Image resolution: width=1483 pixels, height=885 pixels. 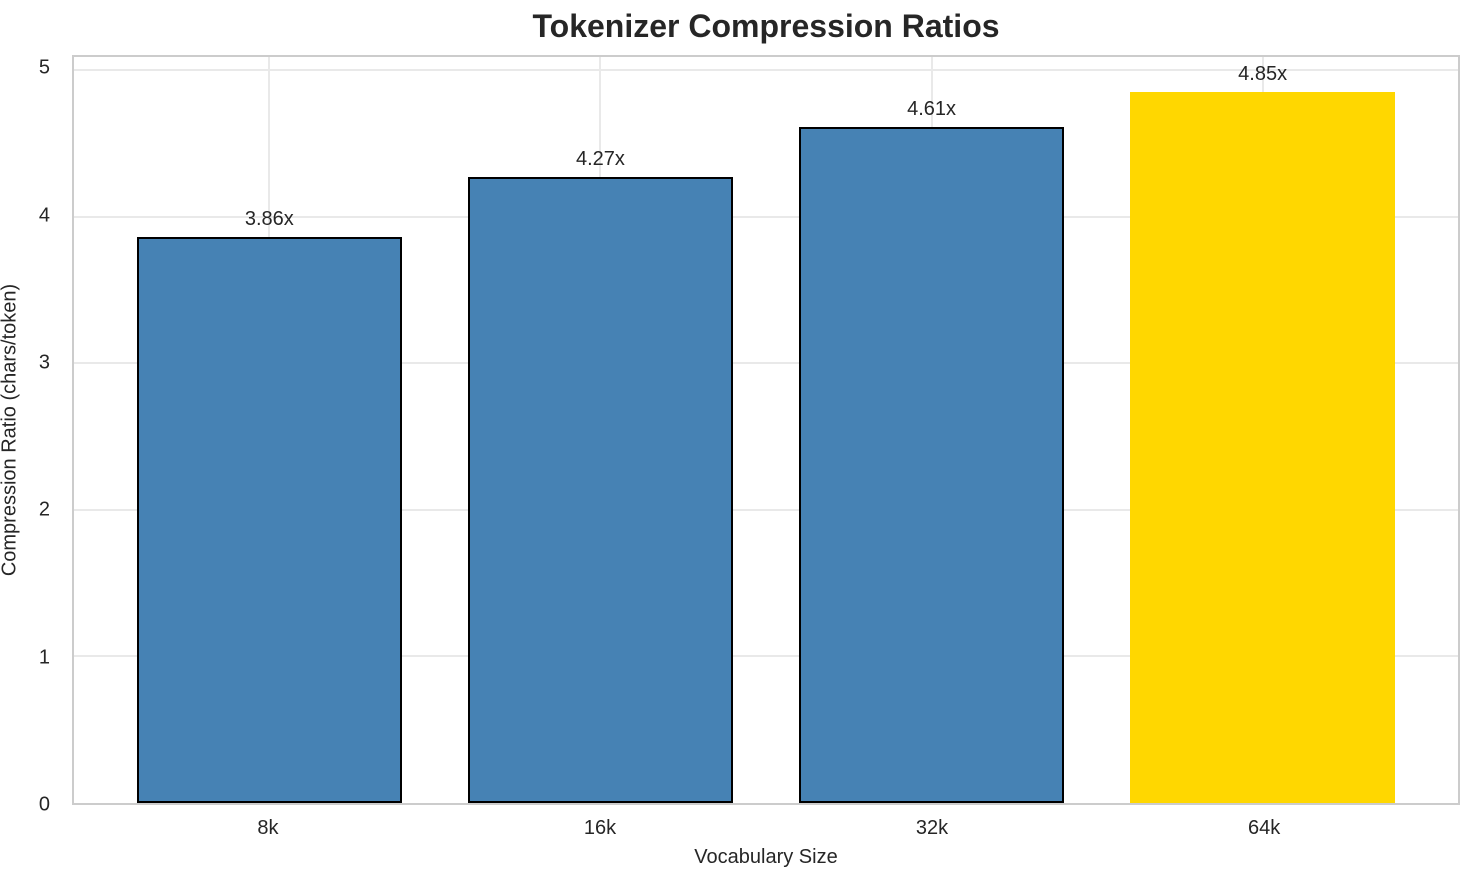 I want to click on y-tick-label: 2, so click(x=44, y=509).